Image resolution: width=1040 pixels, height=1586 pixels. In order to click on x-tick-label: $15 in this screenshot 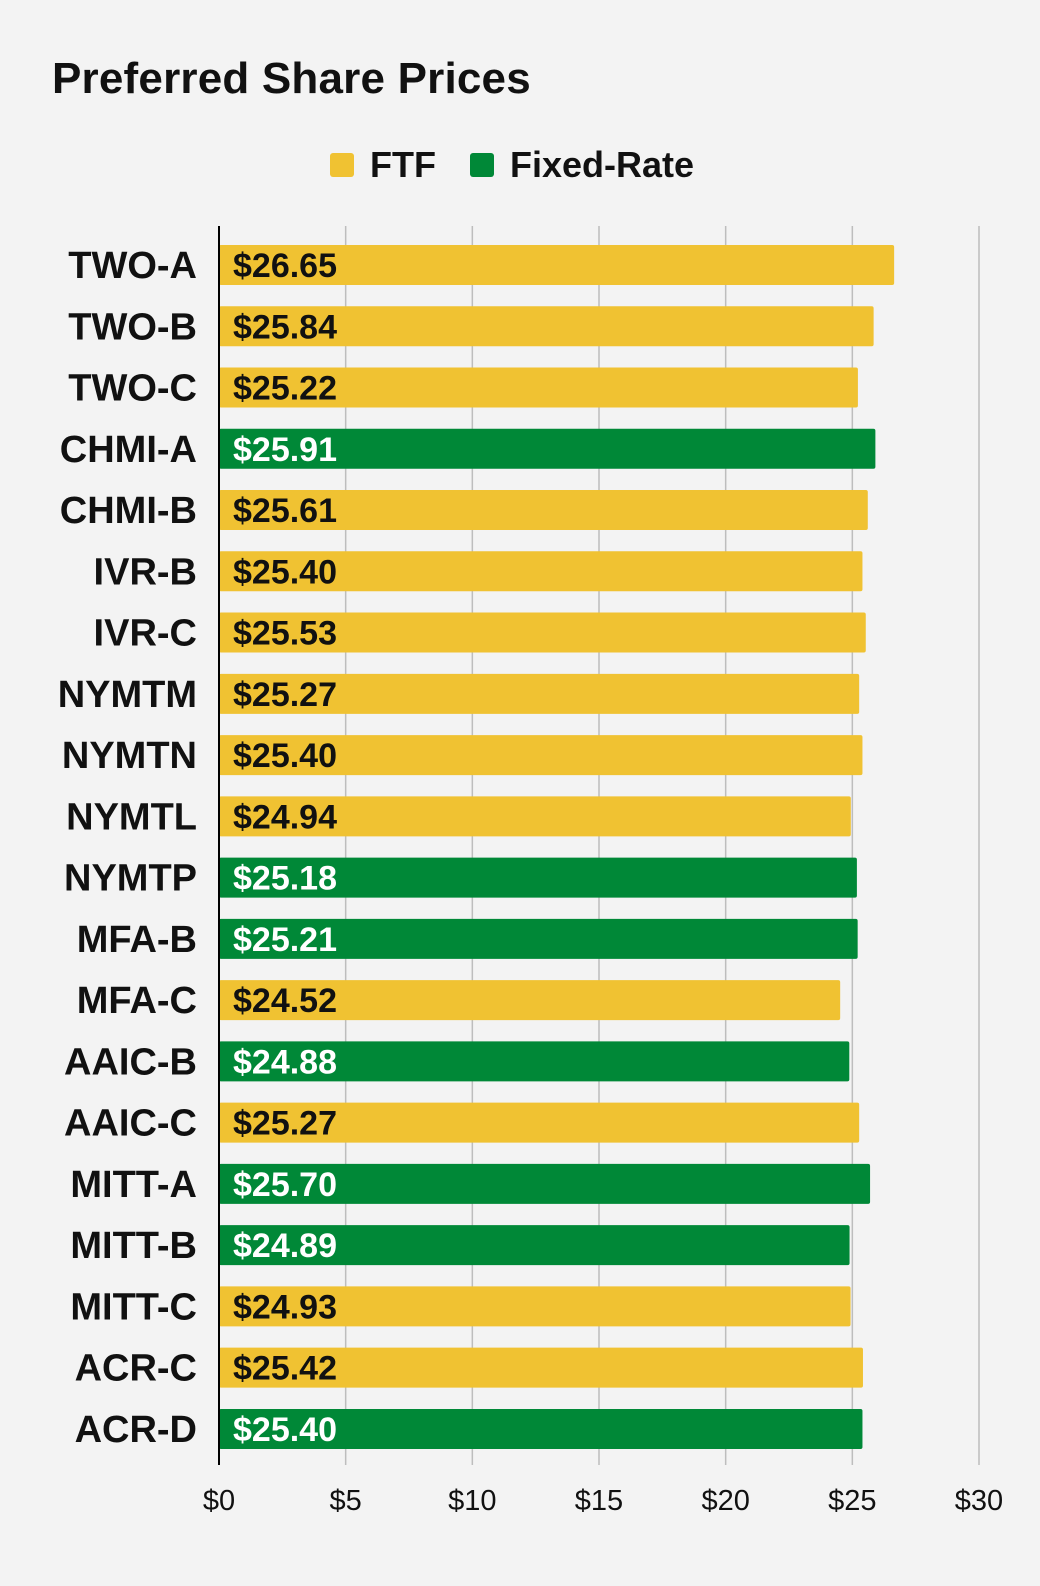, I will do `click(599, 1501)`.